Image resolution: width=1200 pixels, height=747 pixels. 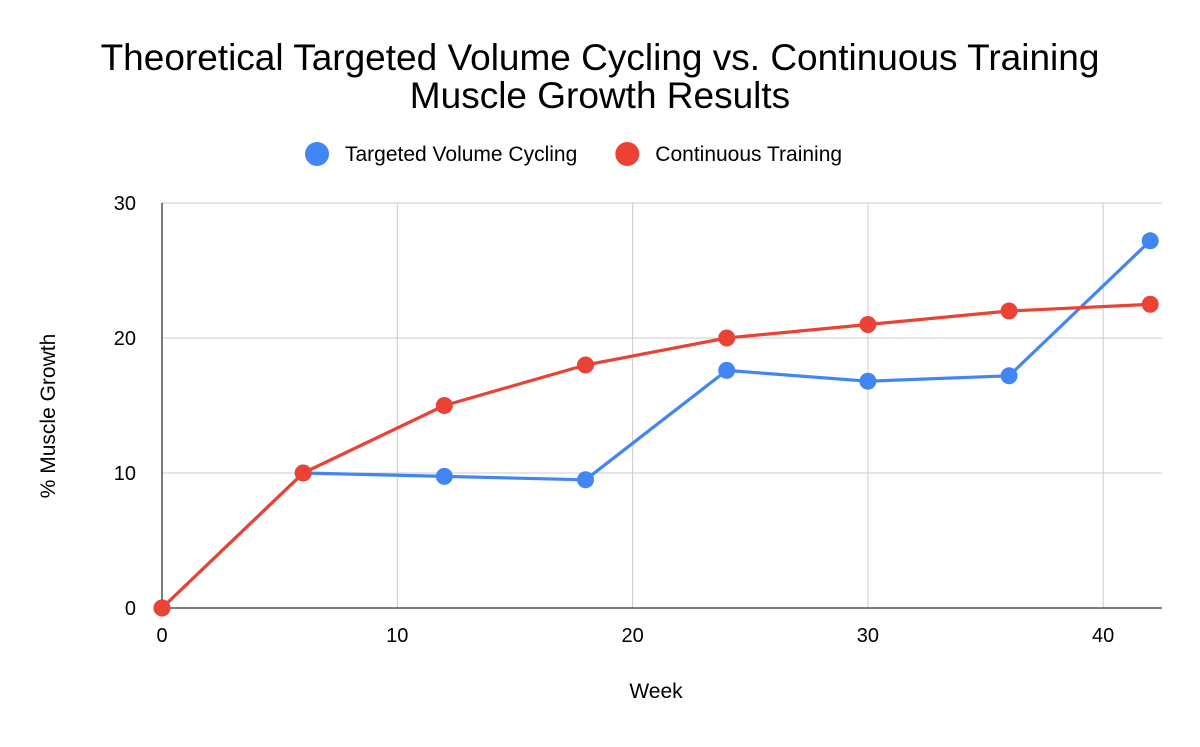 I want to click on y-axis-label: % Muscle Growth, so click(x=48, y=416).